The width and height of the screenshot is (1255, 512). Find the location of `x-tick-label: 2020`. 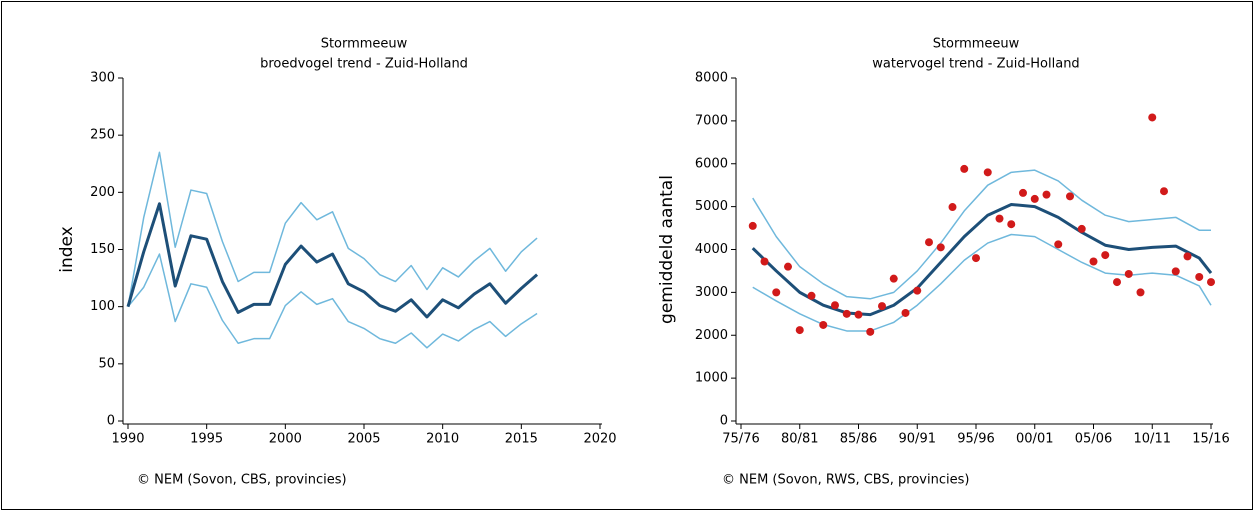

x-tick-label: 2020 is located at coordinates (599, 439).